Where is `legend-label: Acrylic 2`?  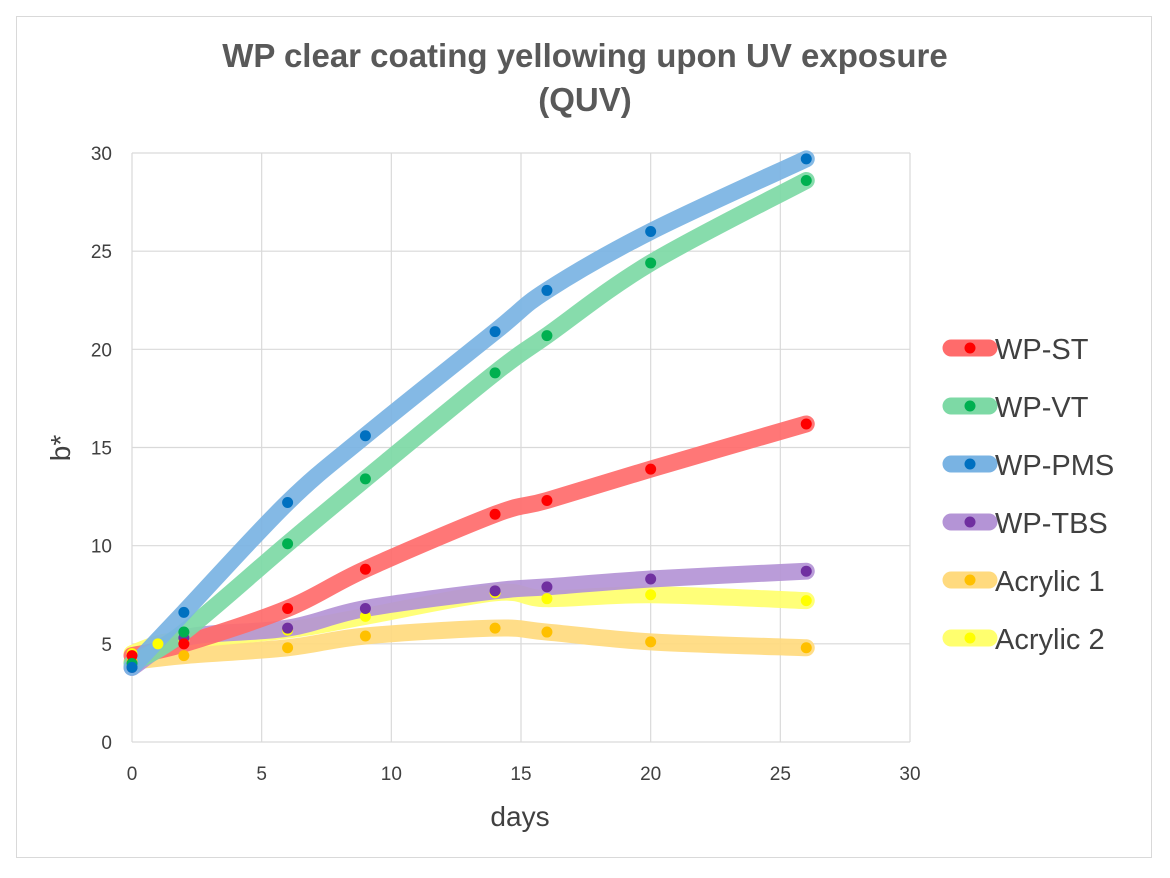 legend-label: Acrylic 2 is located at coordinates (1050, 640).